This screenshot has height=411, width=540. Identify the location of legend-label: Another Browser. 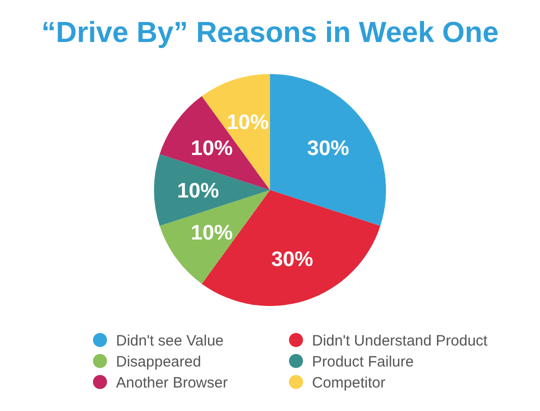
(172, 383).